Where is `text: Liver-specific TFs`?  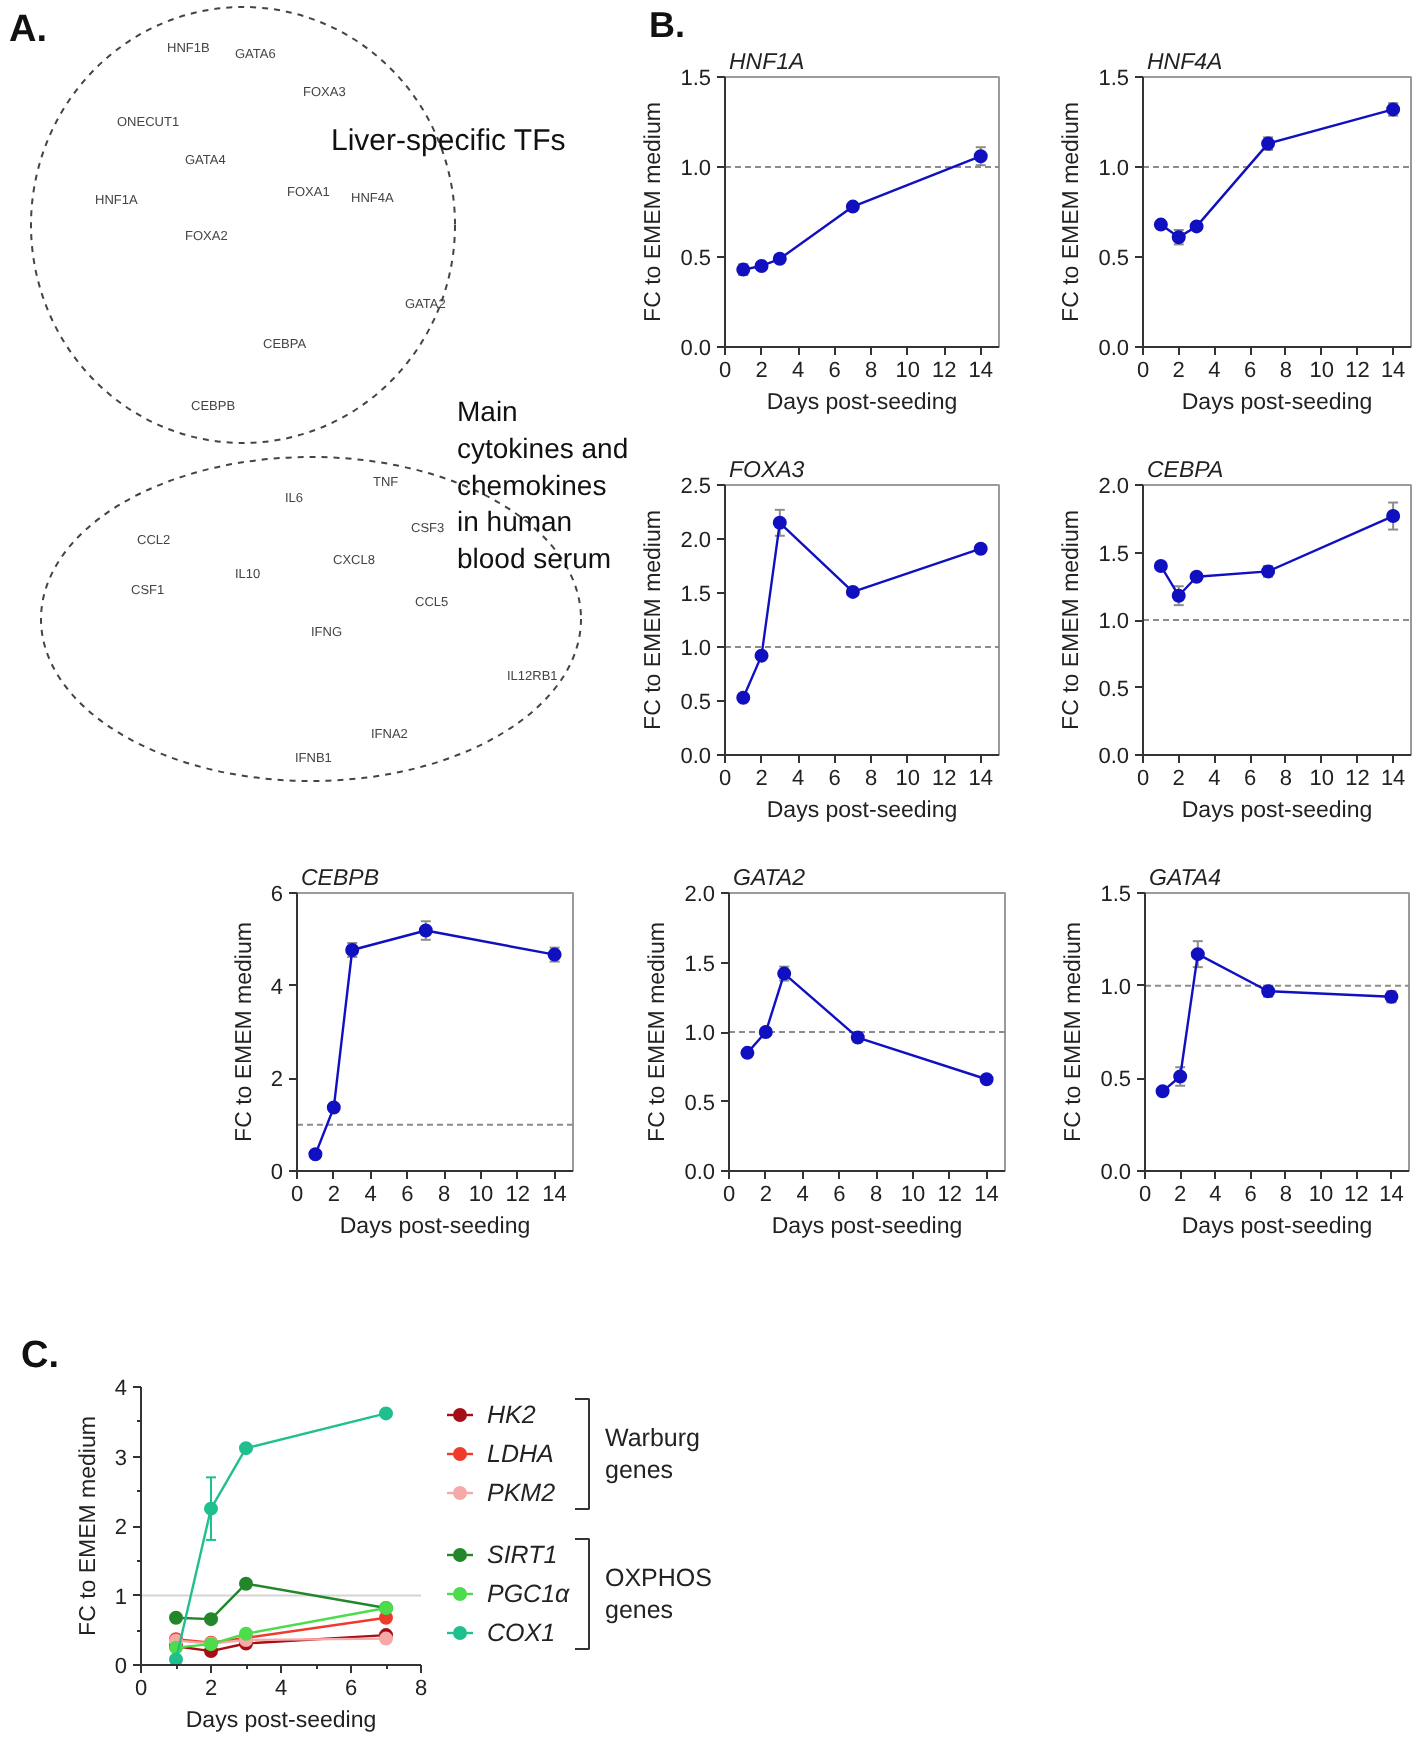
text: Liver-specific TFs is located at coordinates (448, 141).